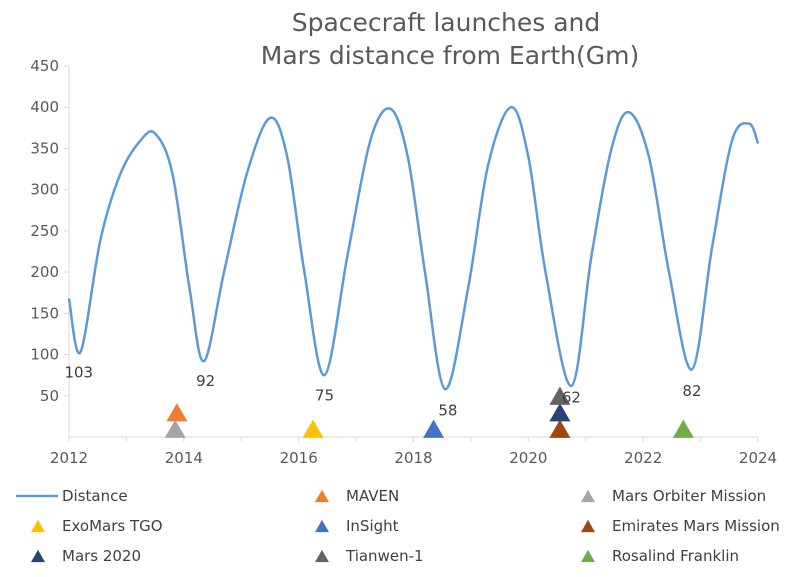  Describe the element at coordinates (44, 231) in the screenshot. I see `y-tick-label: 250` at that location.